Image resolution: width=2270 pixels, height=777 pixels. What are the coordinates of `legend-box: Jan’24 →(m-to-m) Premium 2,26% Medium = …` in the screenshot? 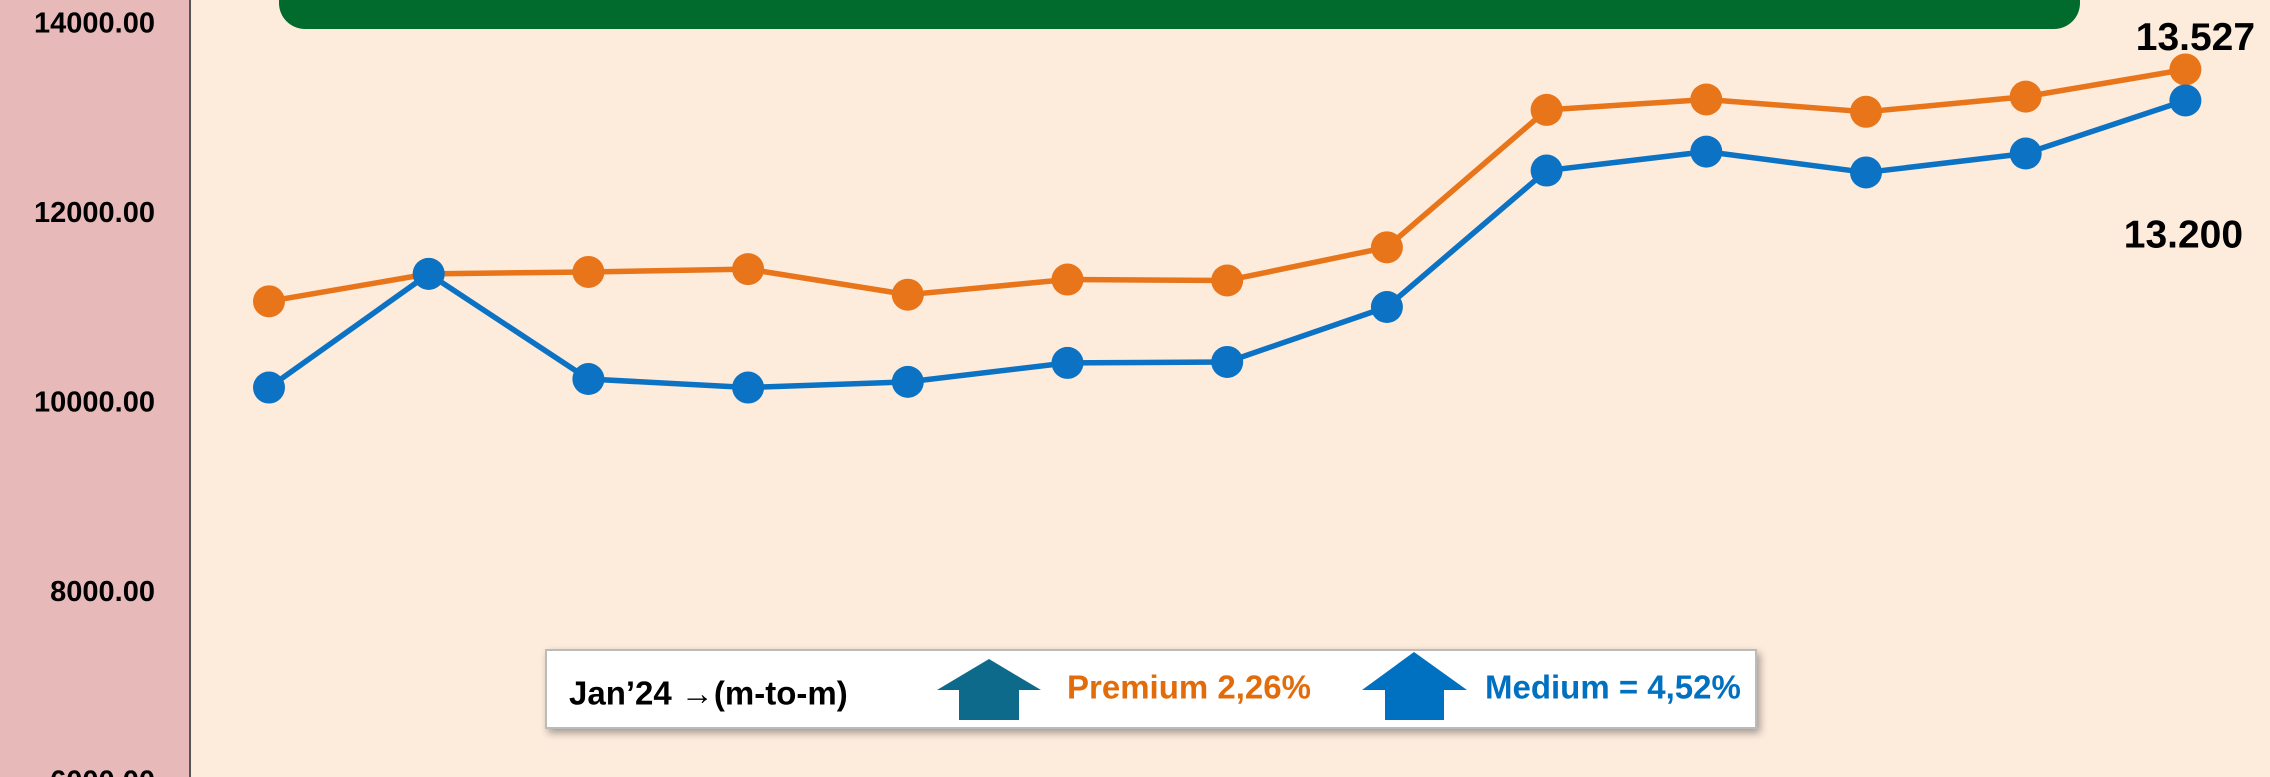 It's located at (1151, 689).